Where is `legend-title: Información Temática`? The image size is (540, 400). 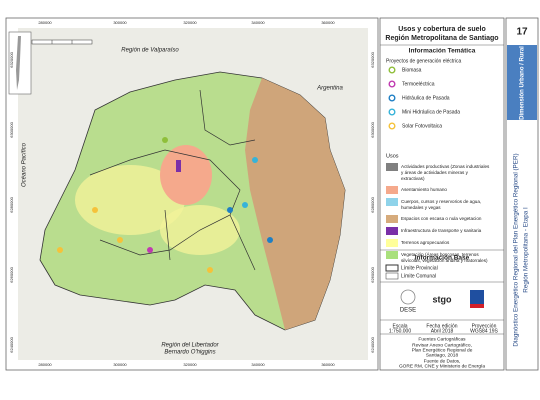 legend-title: Información Temática is located at coordinates (442, 51).